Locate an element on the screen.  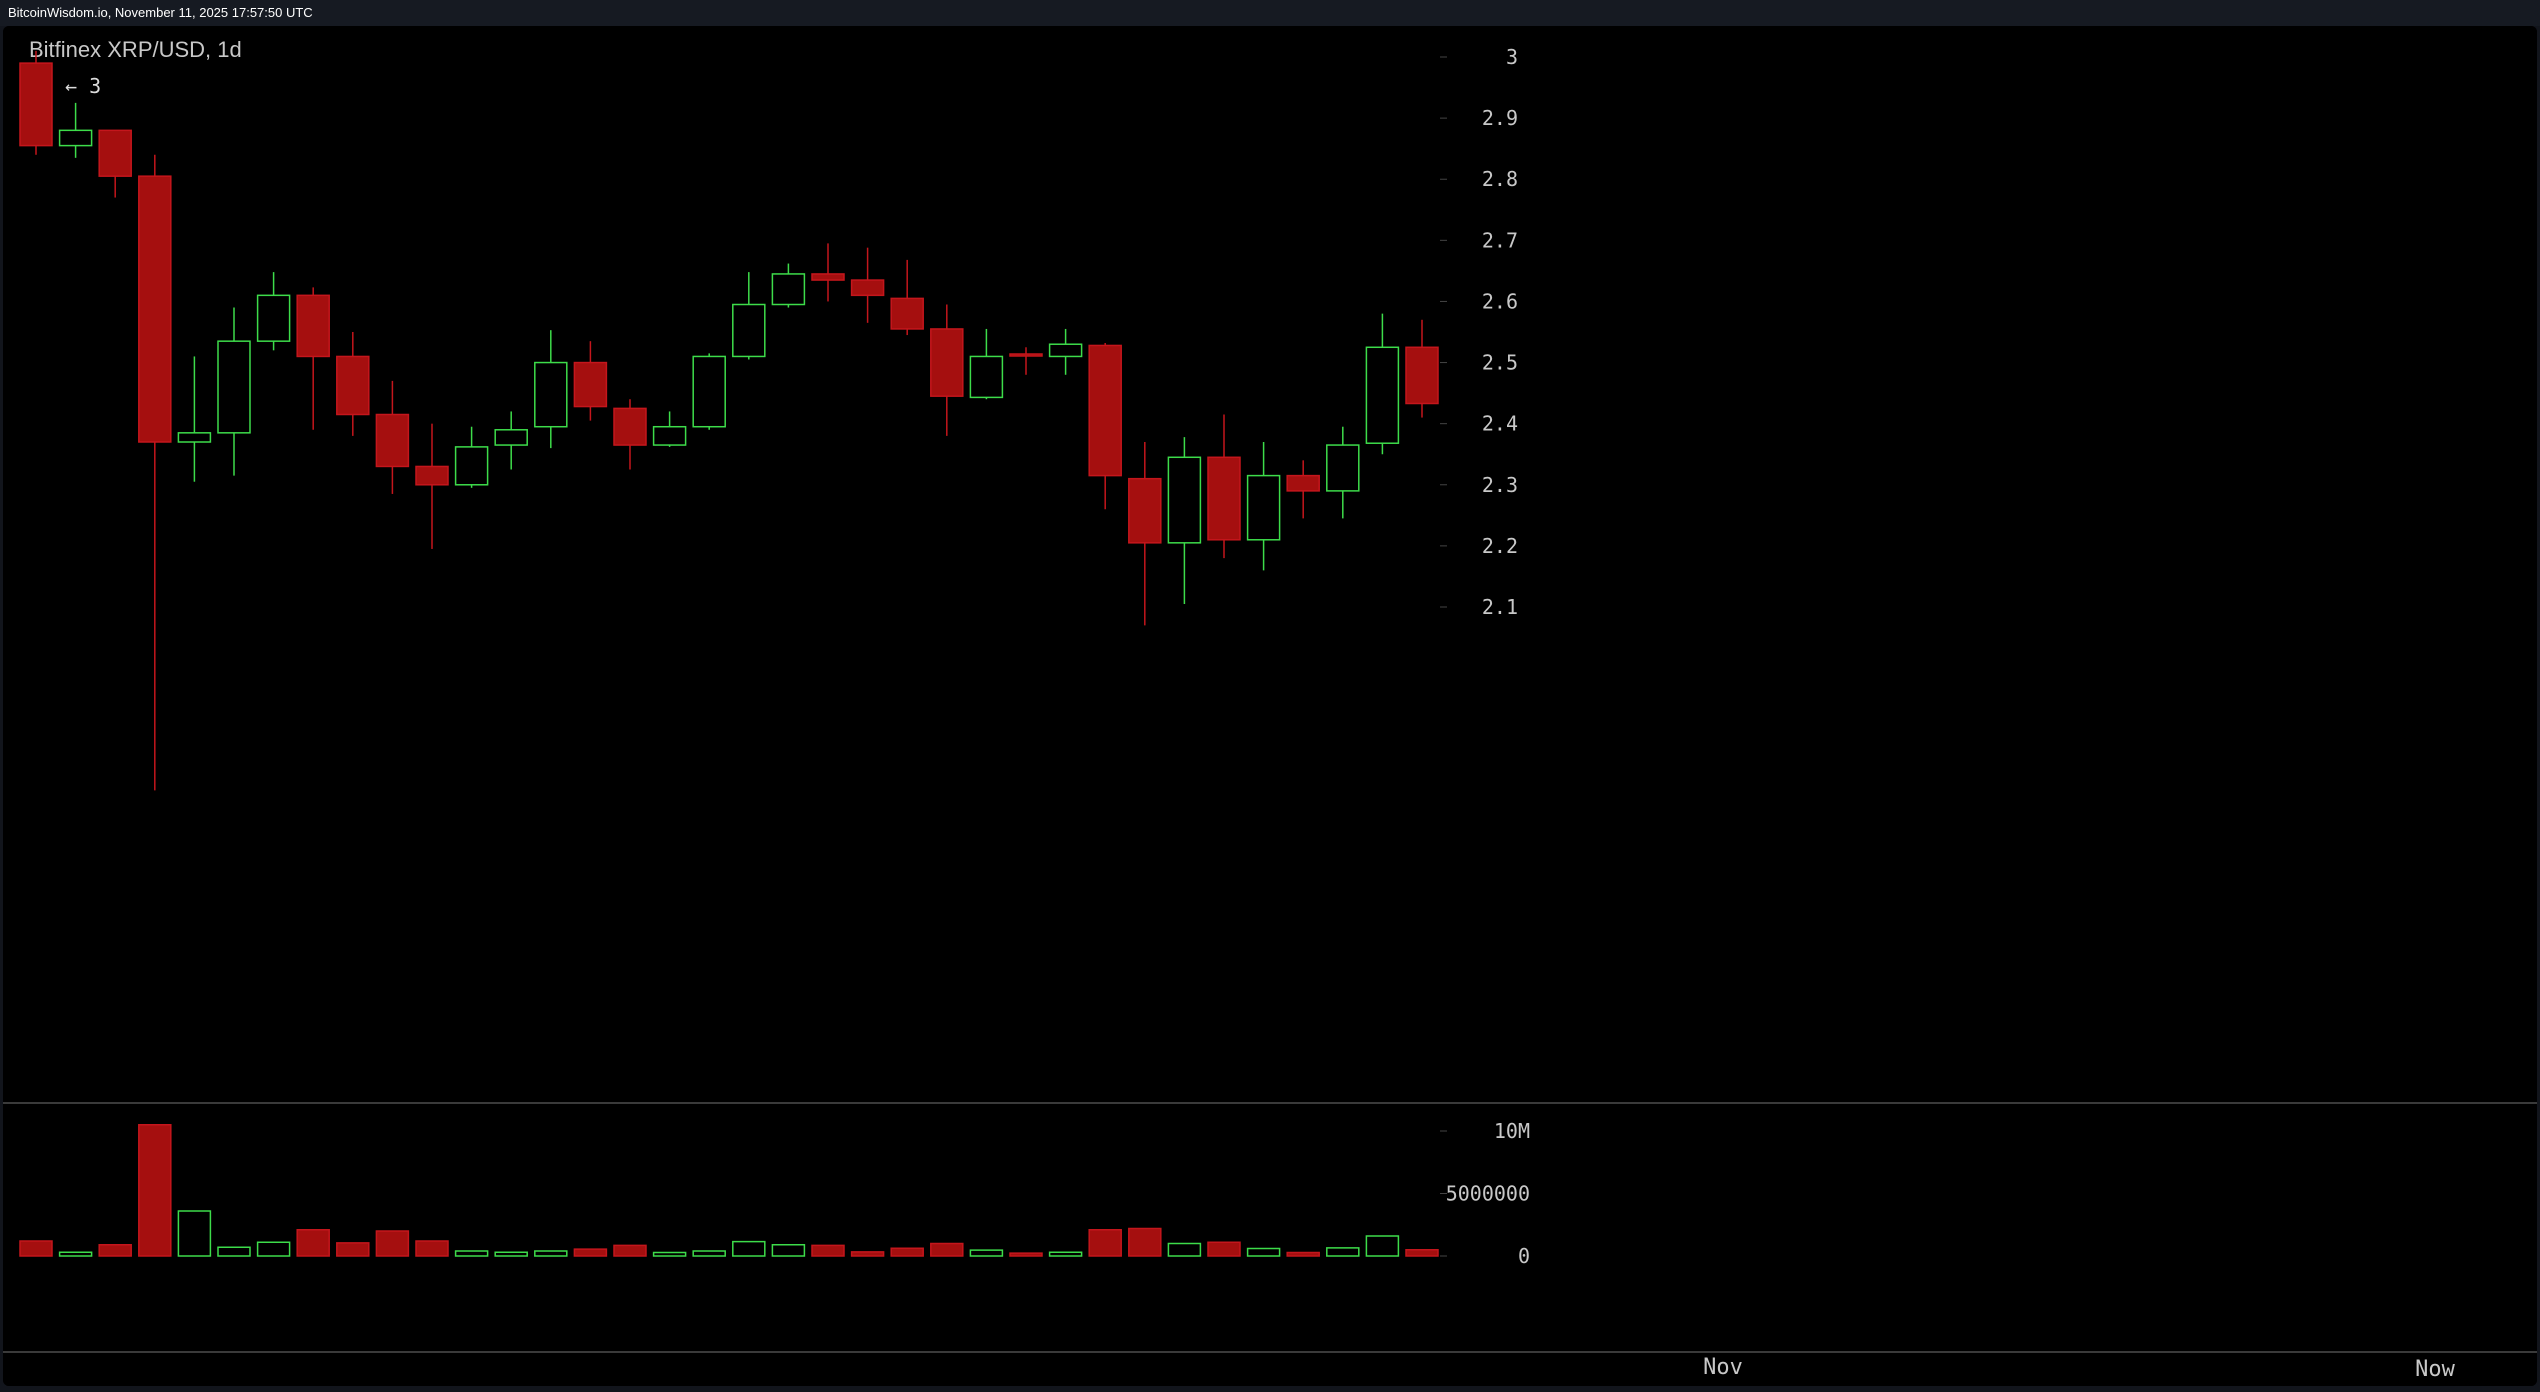
price-tick-label: 3 is located at coordinates (1512, 57).